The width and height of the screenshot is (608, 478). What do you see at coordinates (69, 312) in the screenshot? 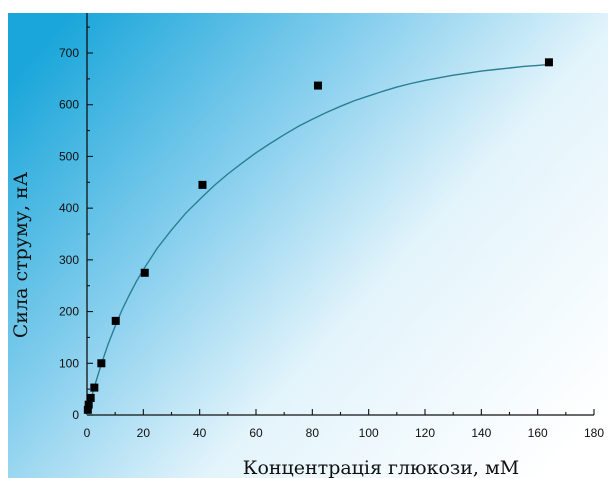
I see `y-tick-label: 200` at bounding box center [69, 312].